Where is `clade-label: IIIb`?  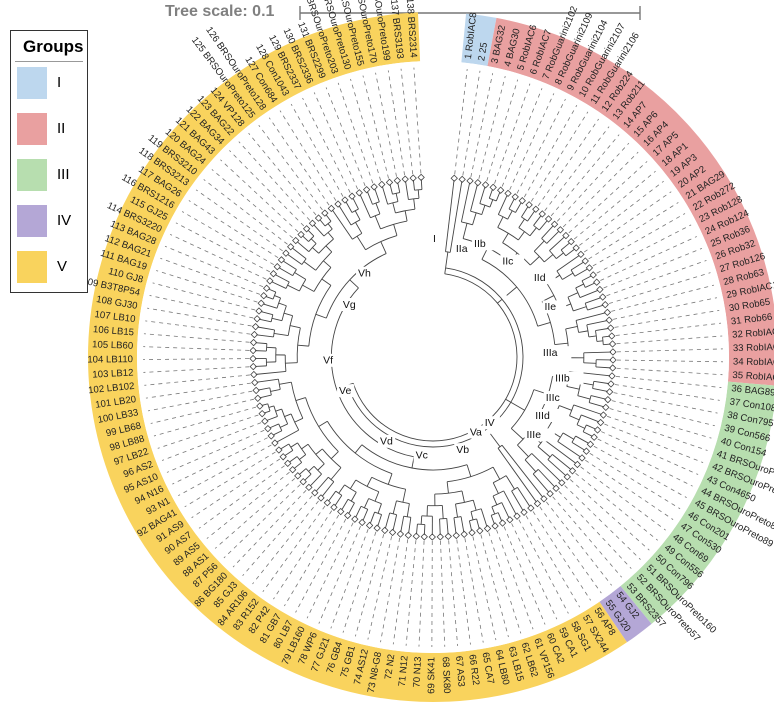 clade-label: IIIb is located at coordinates (562, 378).